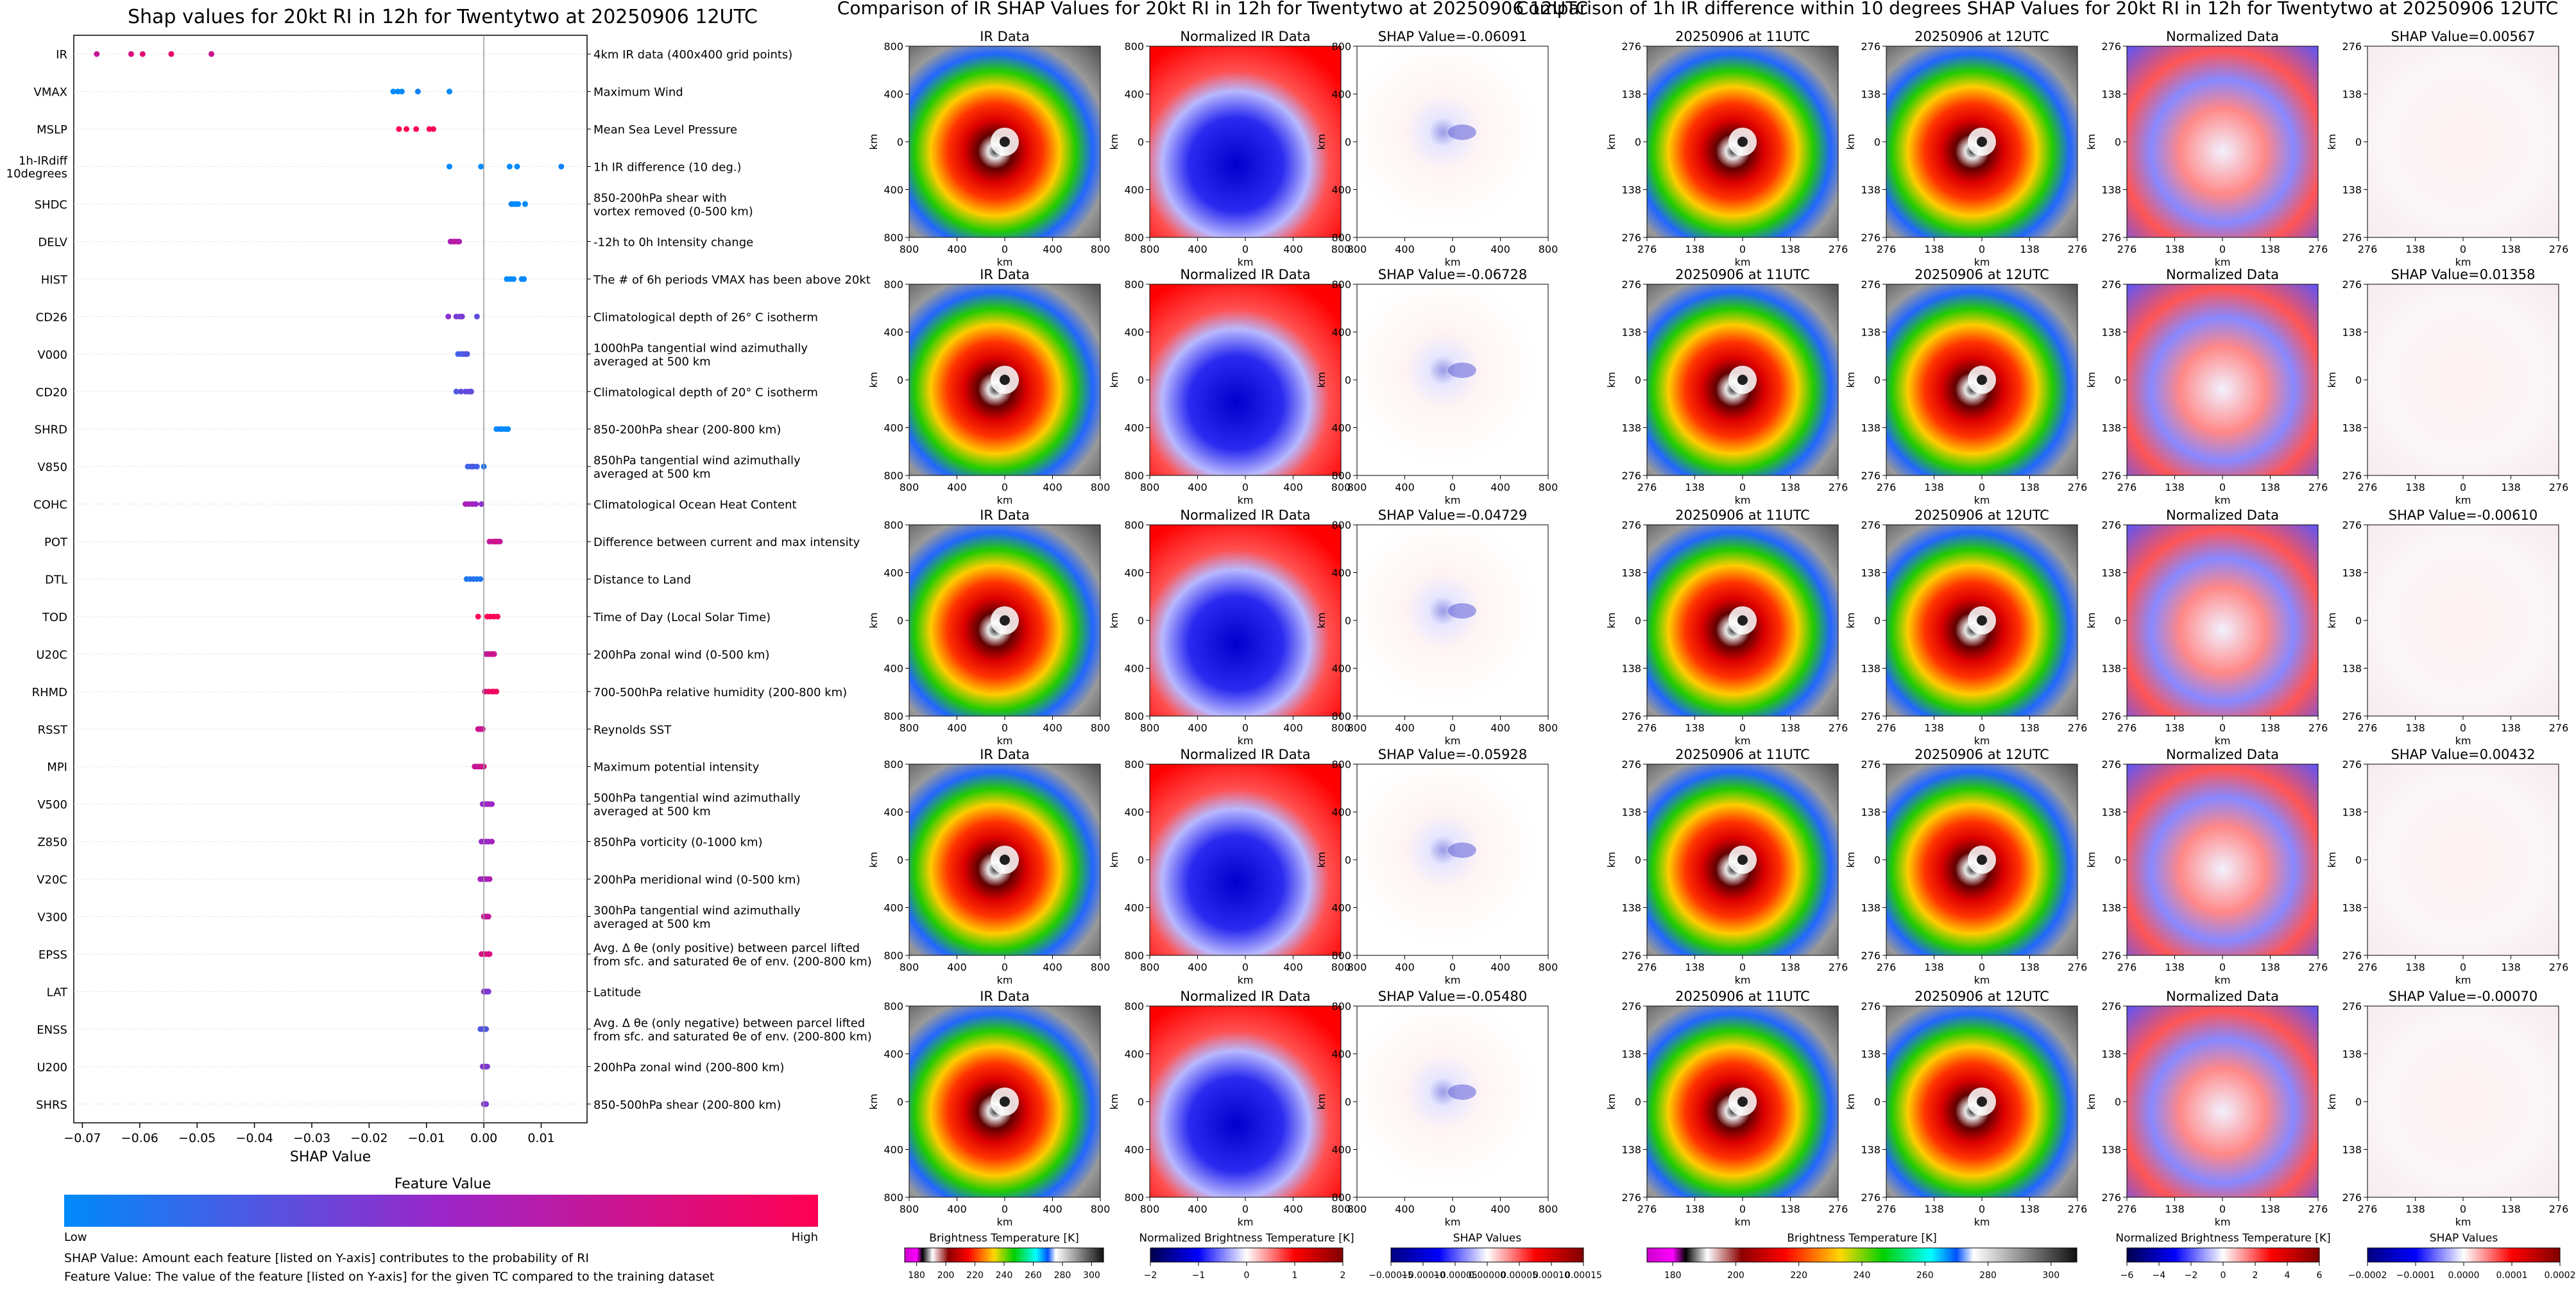 Image resolution: width=2576 pixels, height=1289 pixels. I want to click on feature-label: MPI, so click(57, 768).